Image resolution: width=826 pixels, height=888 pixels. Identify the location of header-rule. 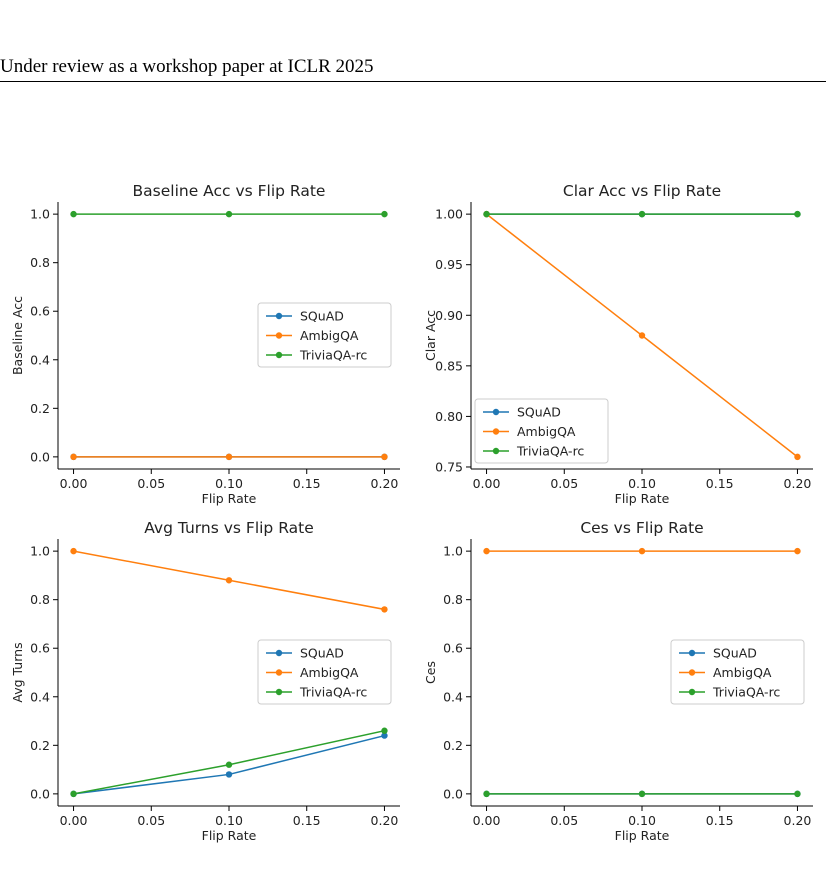
(413, 81).